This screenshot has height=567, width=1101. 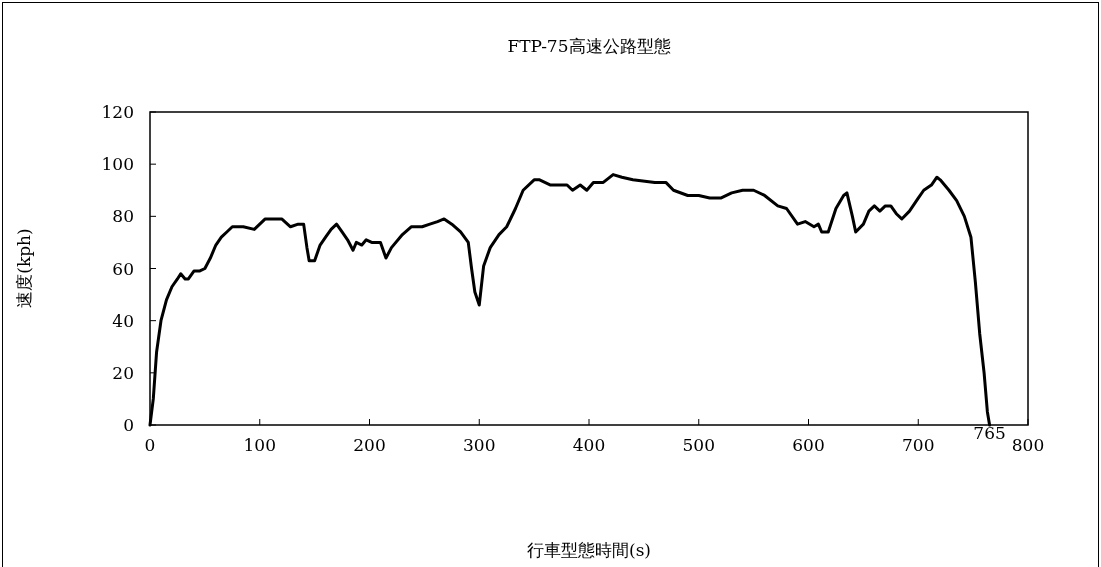 I want to click on x-tick-label: 600, so click(x=808, y=445).